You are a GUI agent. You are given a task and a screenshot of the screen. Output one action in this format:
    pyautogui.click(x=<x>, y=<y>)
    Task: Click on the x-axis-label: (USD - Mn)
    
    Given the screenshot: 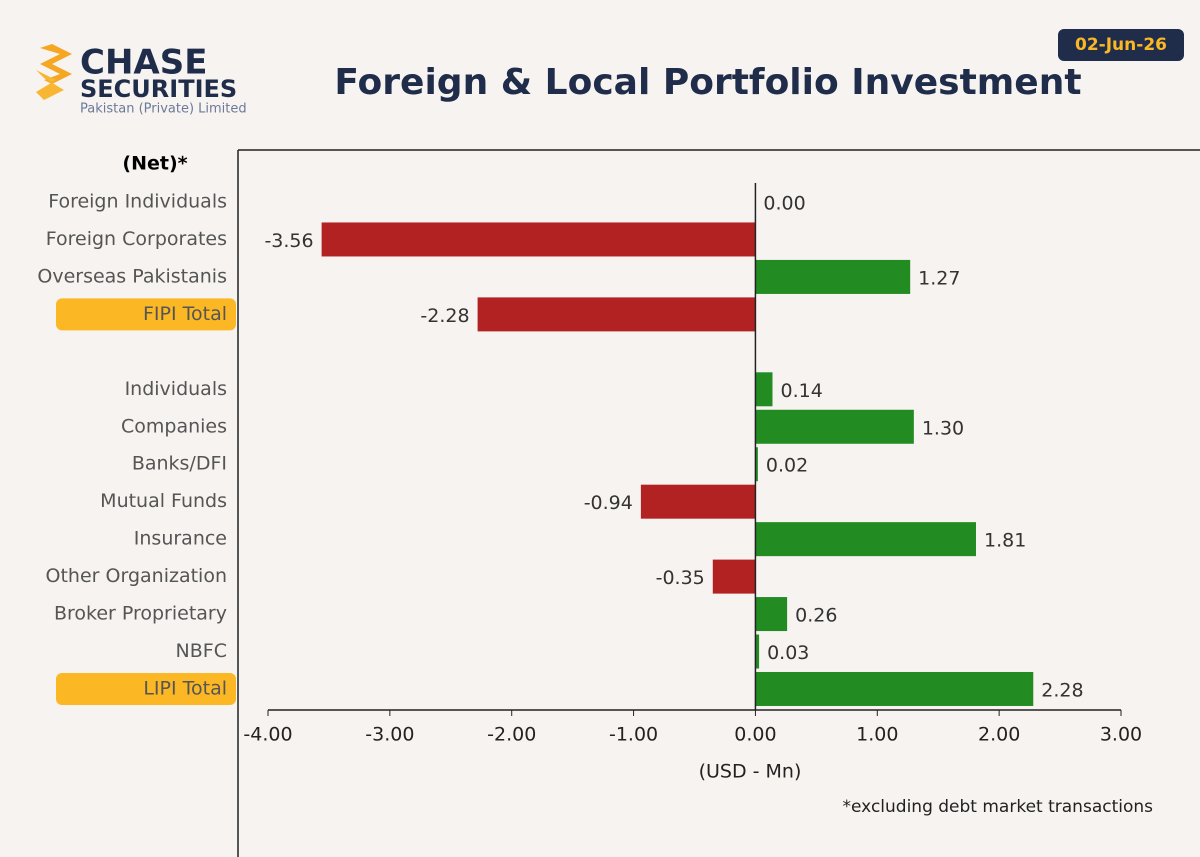 What is the action you would take?
    pyautogui.click(x=750, y=772)
    